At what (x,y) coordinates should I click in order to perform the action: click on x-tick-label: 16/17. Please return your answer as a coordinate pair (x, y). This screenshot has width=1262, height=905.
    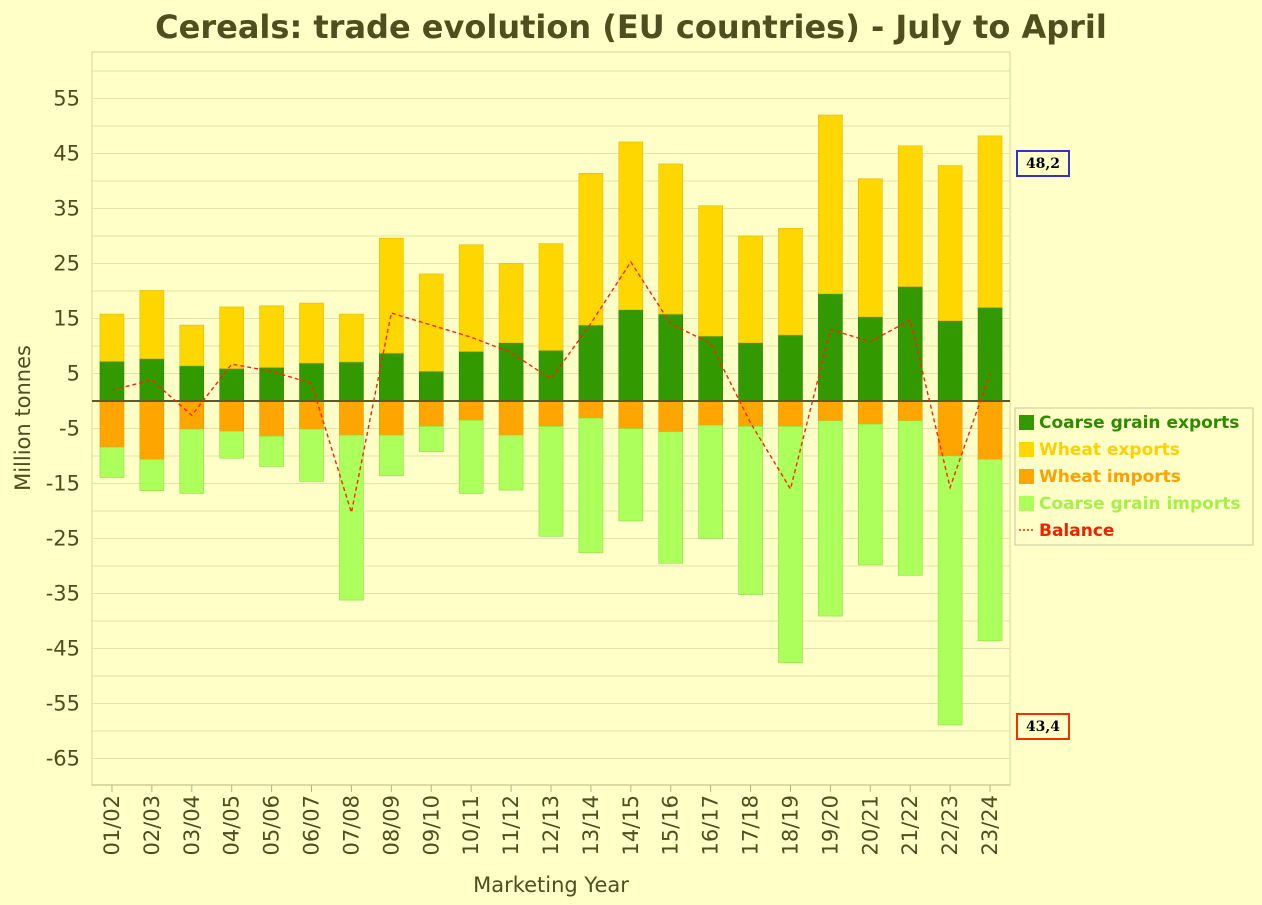
    Looking at the image, I should click on (711, 825).